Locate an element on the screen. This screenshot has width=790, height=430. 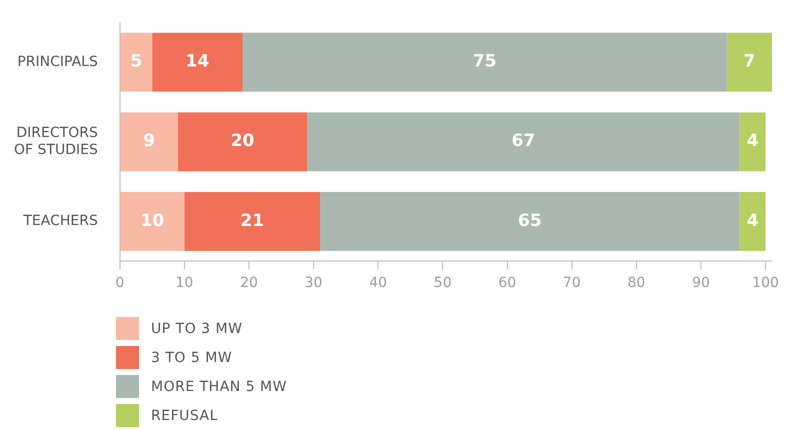
x-tick-label: 10 is located at coordinates (185, 283).